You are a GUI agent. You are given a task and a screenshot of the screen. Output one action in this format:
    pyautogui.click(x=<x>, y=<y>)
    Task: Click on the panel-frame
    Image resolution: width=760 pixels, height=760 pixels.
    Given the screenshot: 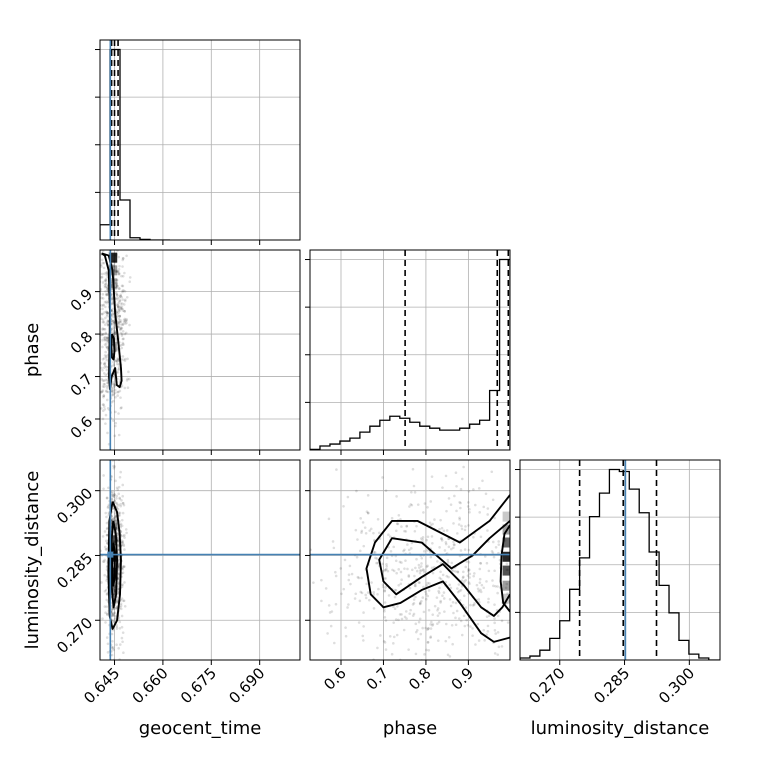 What is the action you would take?
    pyautogui.click(x=200, y=560)
    